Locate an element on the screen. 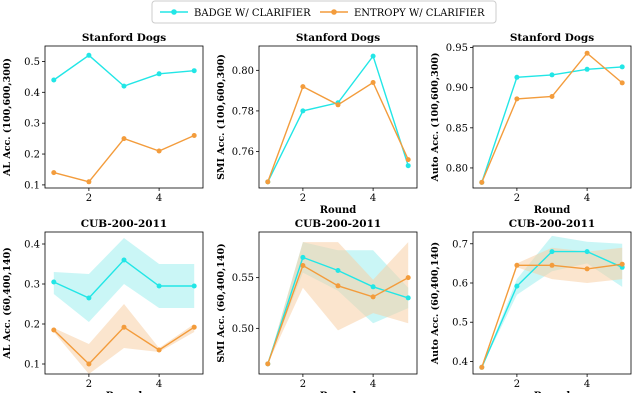 The width and height of the screenshot is (635, 393). y-tick-label: 0.76 is located at coordinates (243, 152).